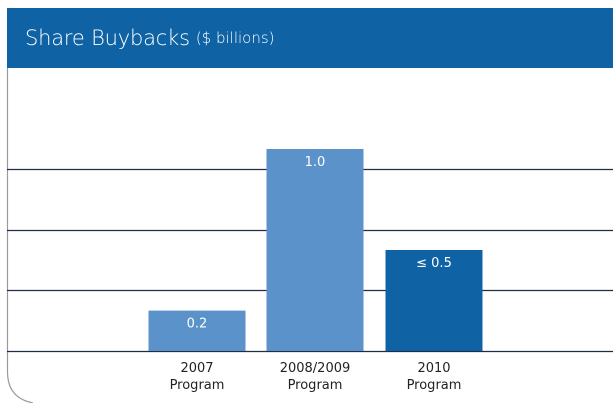 The image size is (613, 403). What do you see at coordinates (315, 368) in the screenshot?
I see `category-label: 2008/2009` at bounding box center [315, 368].